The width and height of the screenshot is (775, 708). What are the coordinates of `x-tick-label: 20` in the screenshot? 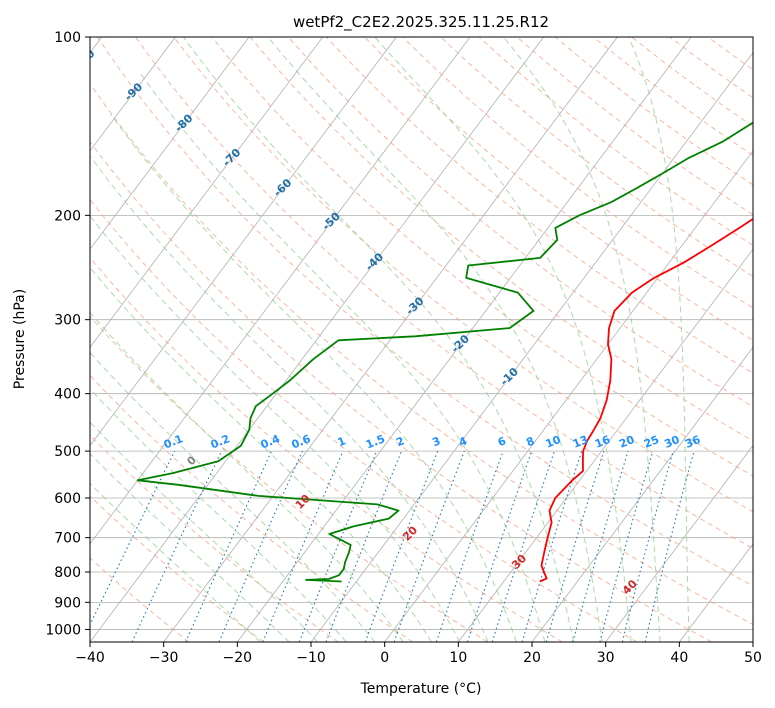 It's located at (532, 658).